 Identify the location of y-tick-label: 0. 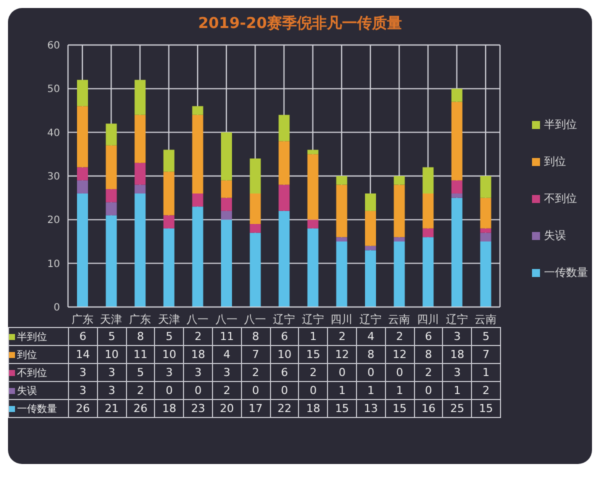
(57, 308).